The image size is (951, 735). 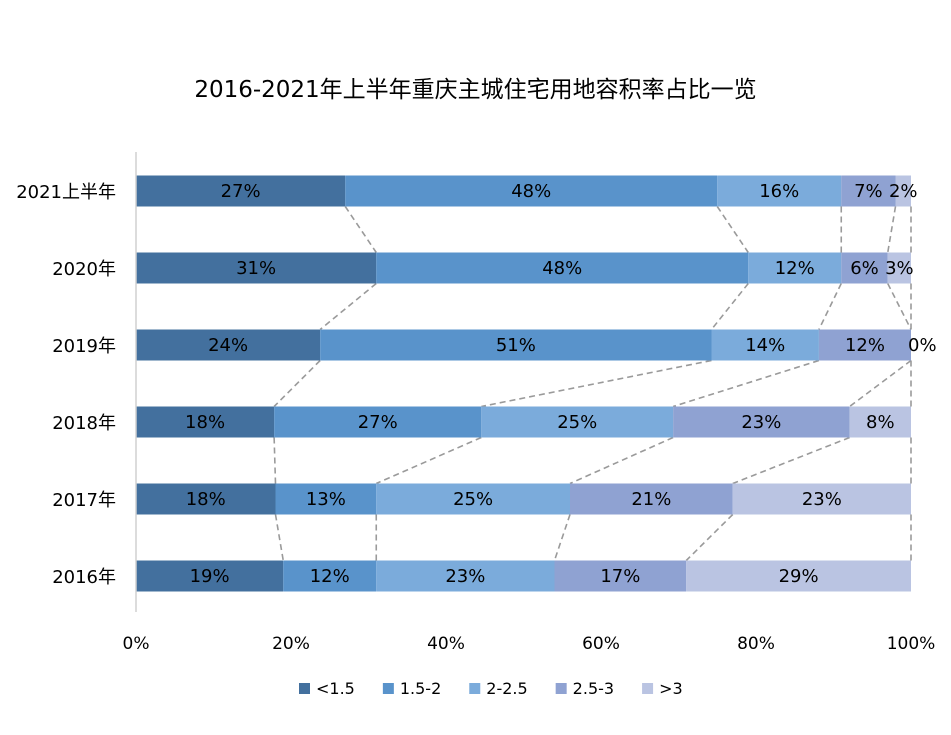 I want to click on data-label: 17%, so click(x=620, y=576).